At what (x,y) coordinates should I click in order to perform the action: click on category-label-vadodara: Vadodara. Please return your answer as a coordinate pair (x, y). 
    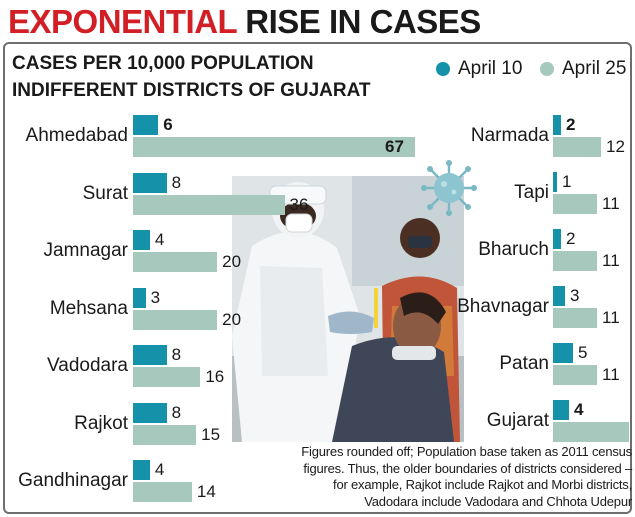
    Looking at the image, I should click on (87, 365).